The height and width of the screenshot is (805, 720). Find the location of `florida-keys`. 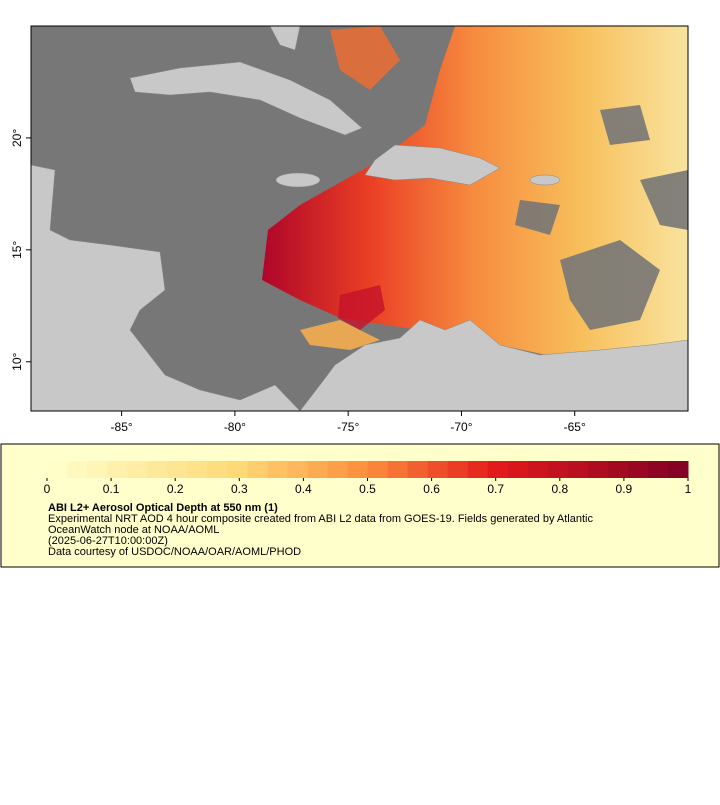

florida-keys is located at coordinates (285, 38).